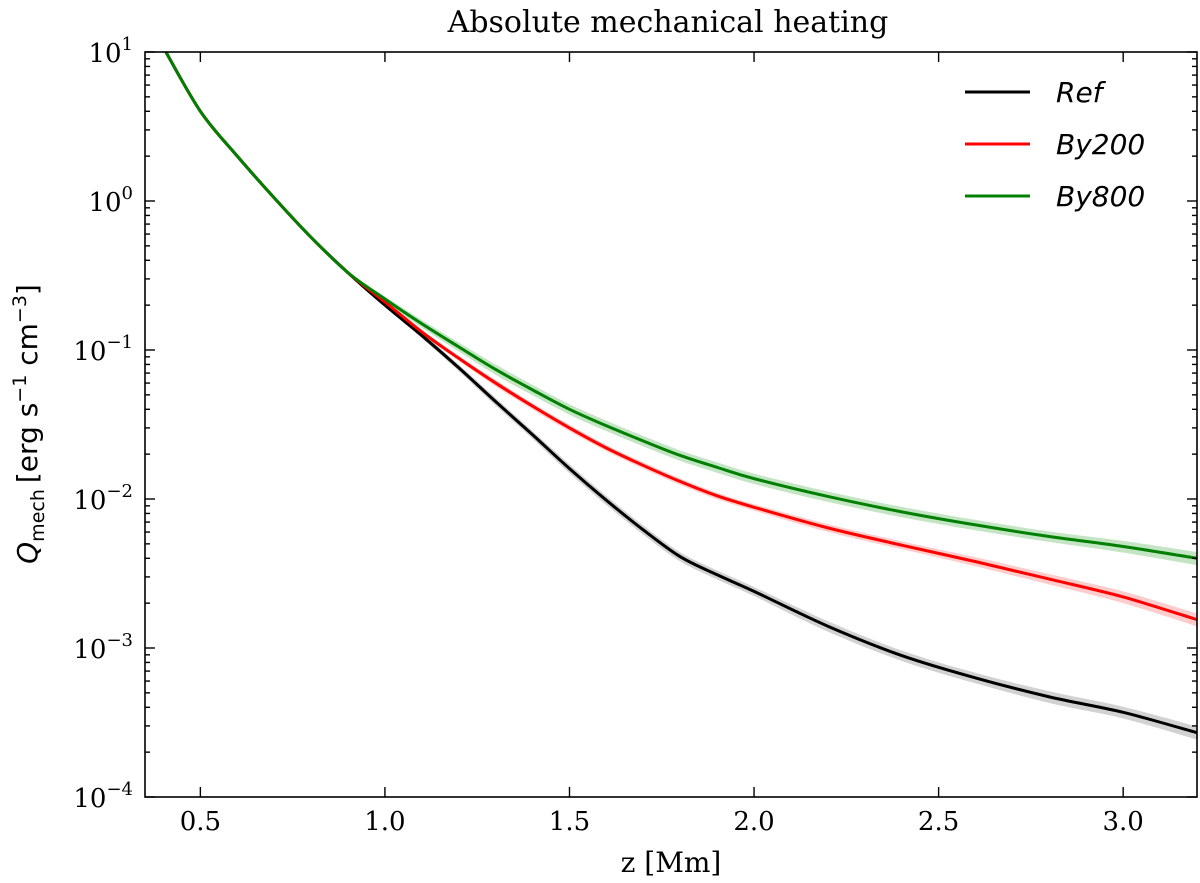 The height and width of the screenshot is (883, 1200). I want to click on x-axis-label: z [Mm], so click(671, 862).